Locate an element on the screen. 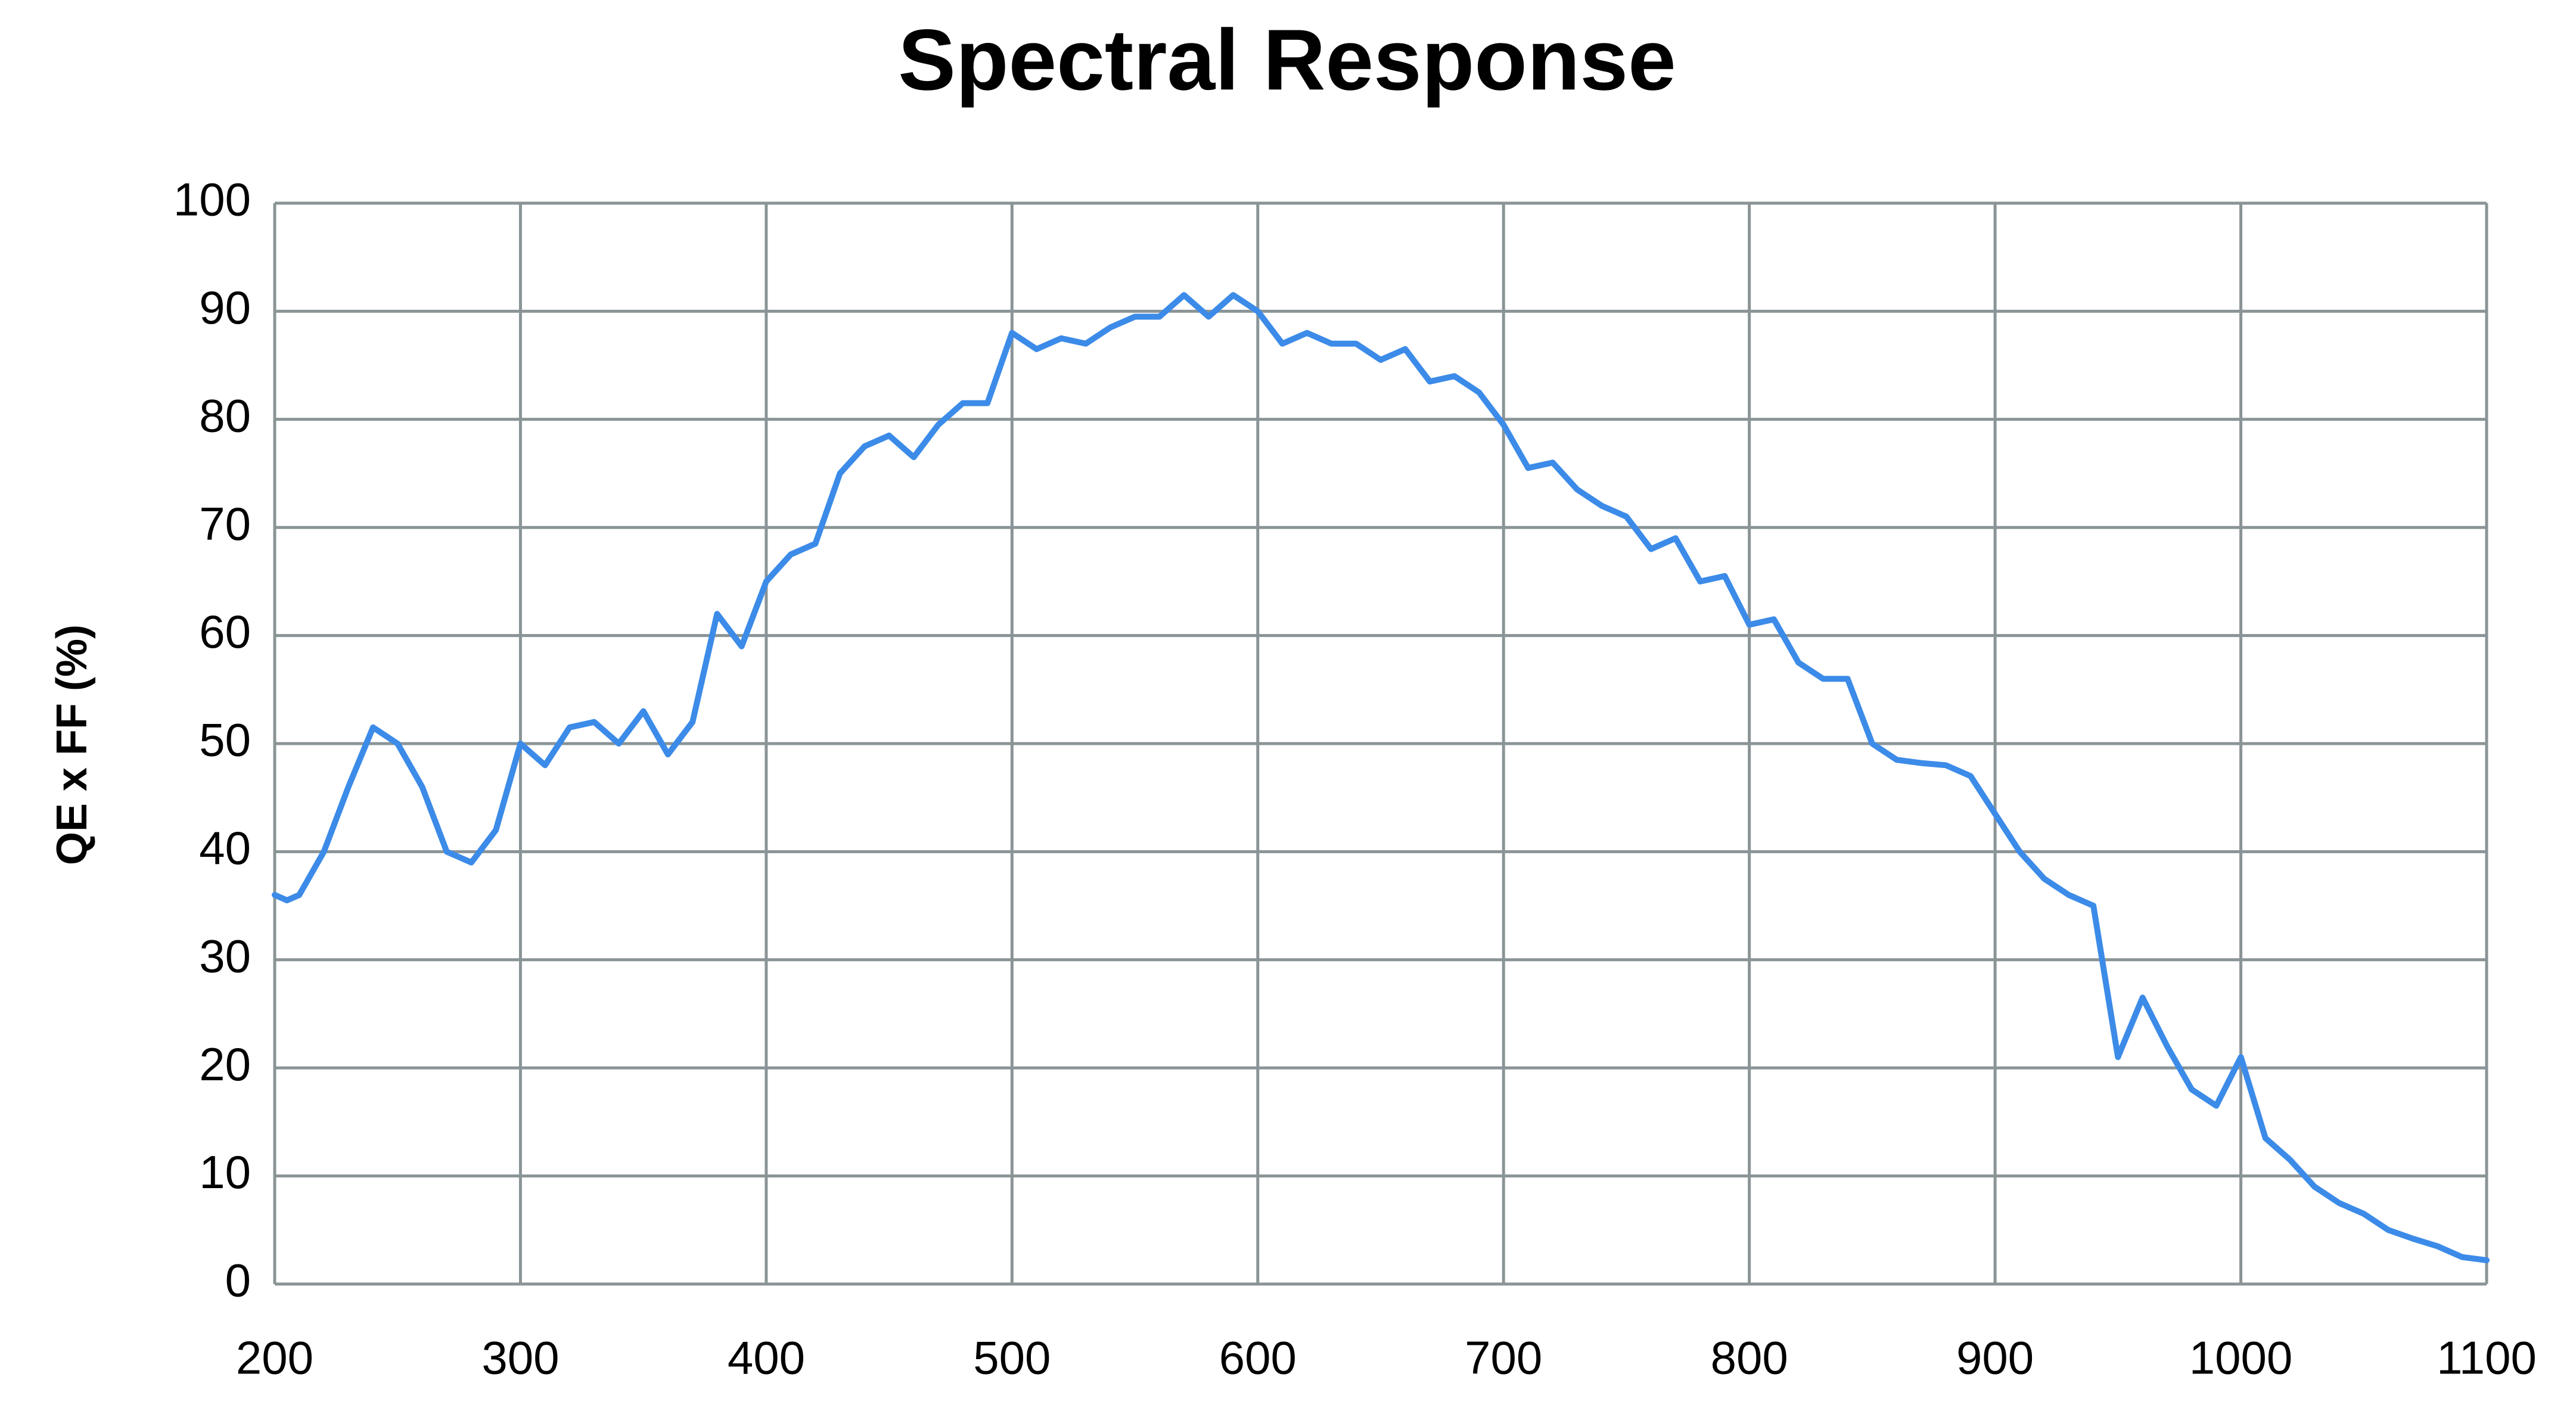 The height and width of the screenshot is (1405, 2576). y-tick-label: 40 is located at coordinates (225, 848).